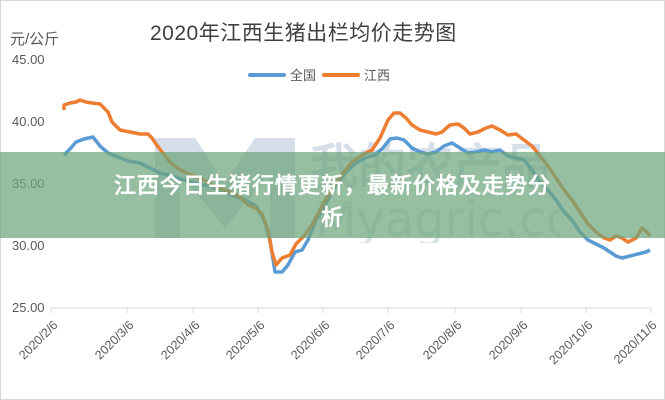 Image resolution: width=665 pixels, height=400 pixels. I want to click on y-axis-unit: 元/公斤, so click(35, 39).